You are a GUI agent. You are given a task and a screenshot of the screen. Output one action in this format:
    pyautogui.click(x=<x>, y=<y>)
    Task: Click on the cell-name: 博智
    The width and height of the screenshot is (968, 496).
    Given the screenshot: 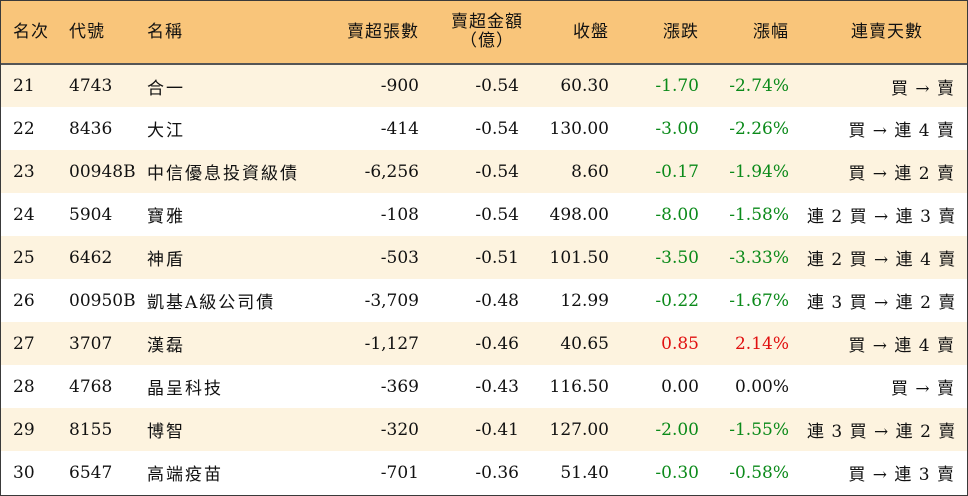 What is the action you would take?
    pyautogui.click(x=166, y=432)
    